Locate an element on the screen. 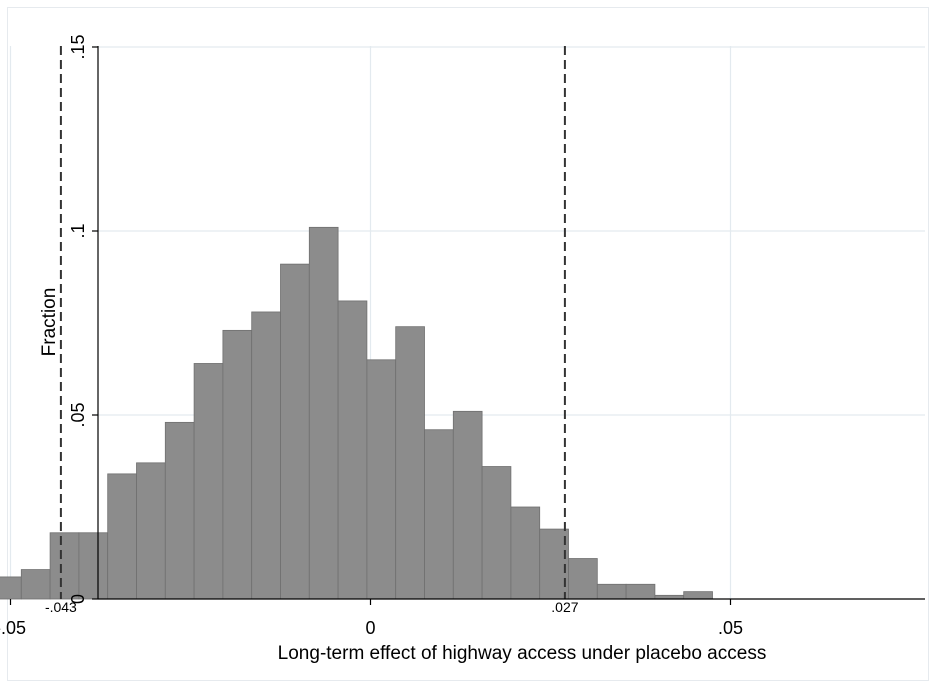 The height and width of the screenshot is (688, 936). y-tick-label: 0 is located at coordinates (78, 599).